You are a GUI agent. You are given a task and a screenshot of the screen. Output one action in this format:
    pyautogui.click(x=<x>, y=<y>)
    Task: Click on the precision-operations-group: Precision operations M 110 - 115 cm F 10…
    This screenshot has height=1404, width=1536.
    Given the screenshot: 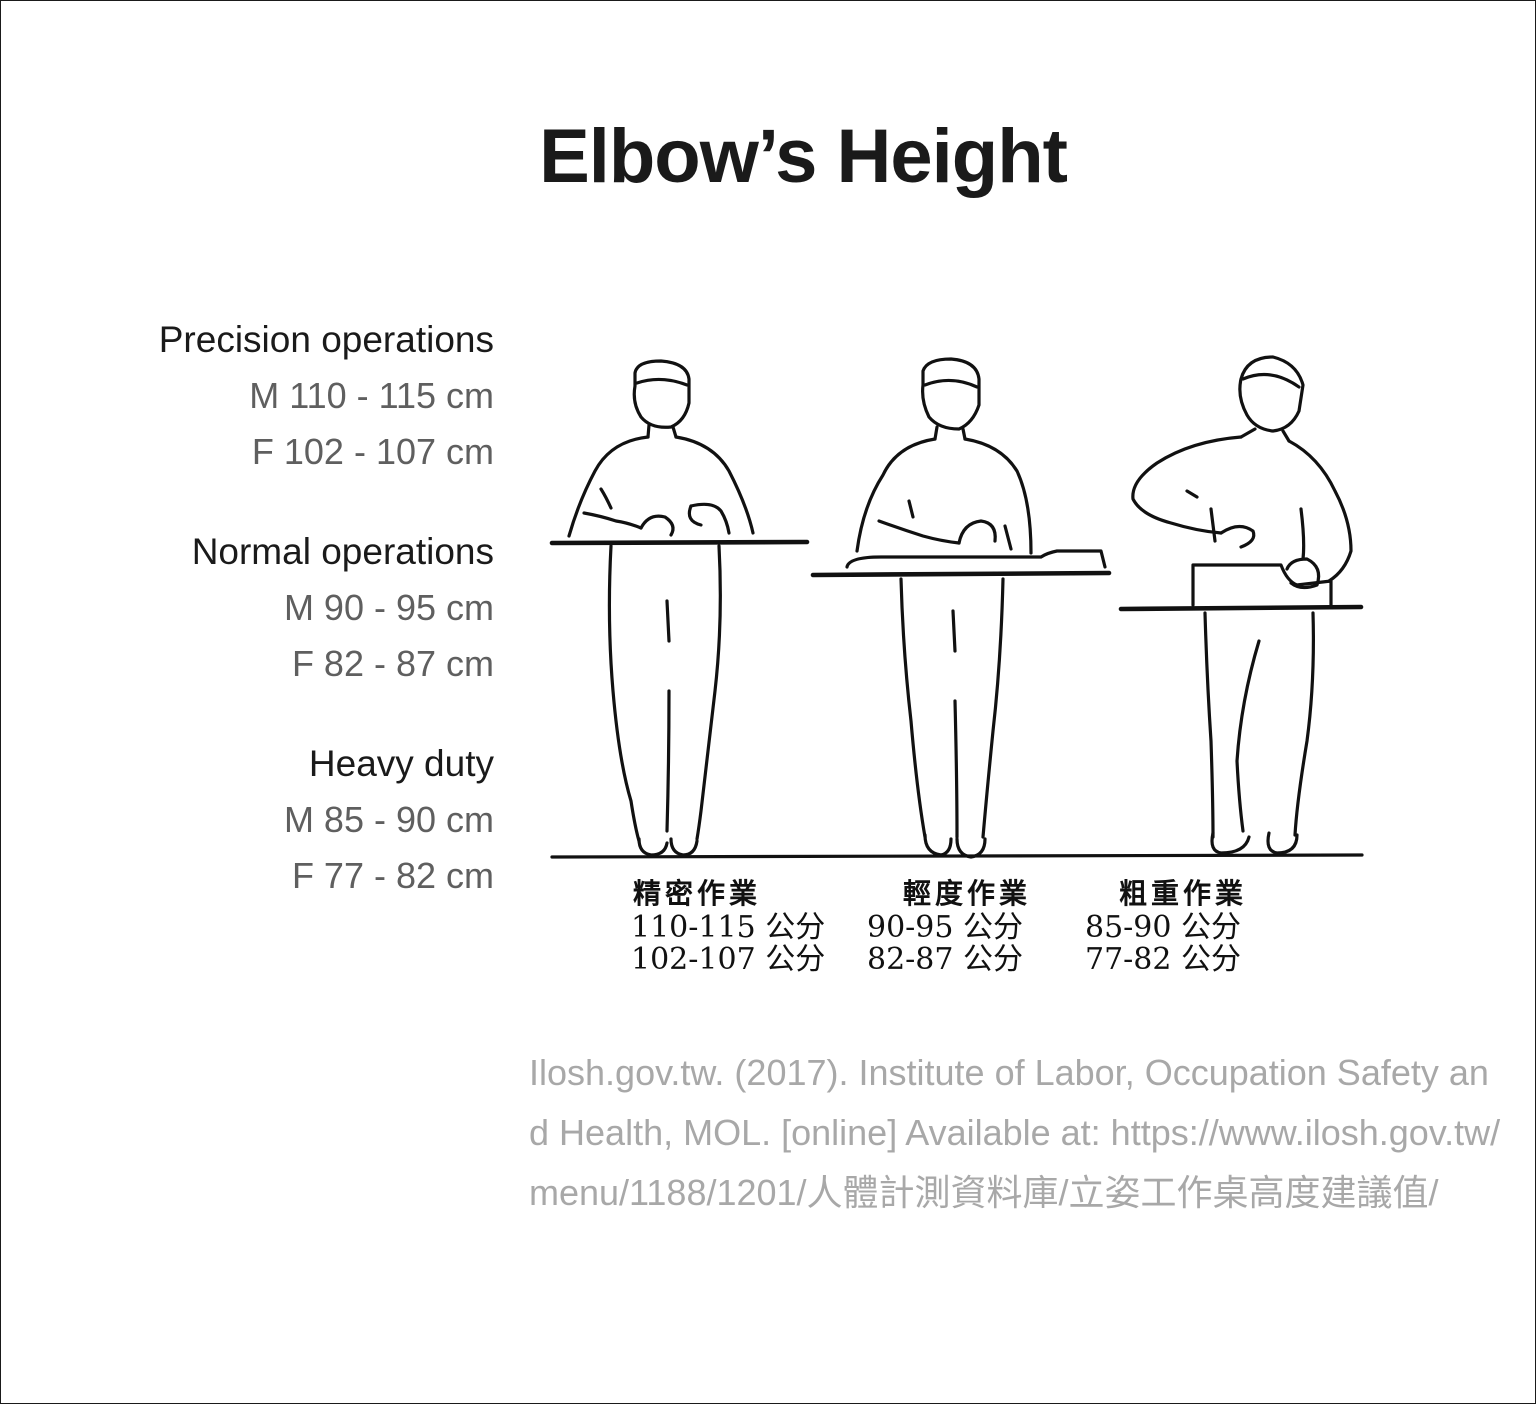 What is the action you would take?
    pyautogui.click(x=326, y=396)
    